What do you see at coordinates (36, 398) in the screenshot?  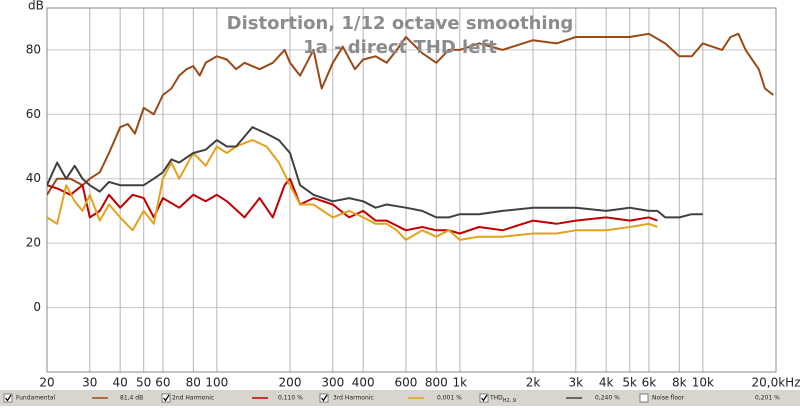 I see `legend-label: Fundamental` at bounding box center [36, 398].